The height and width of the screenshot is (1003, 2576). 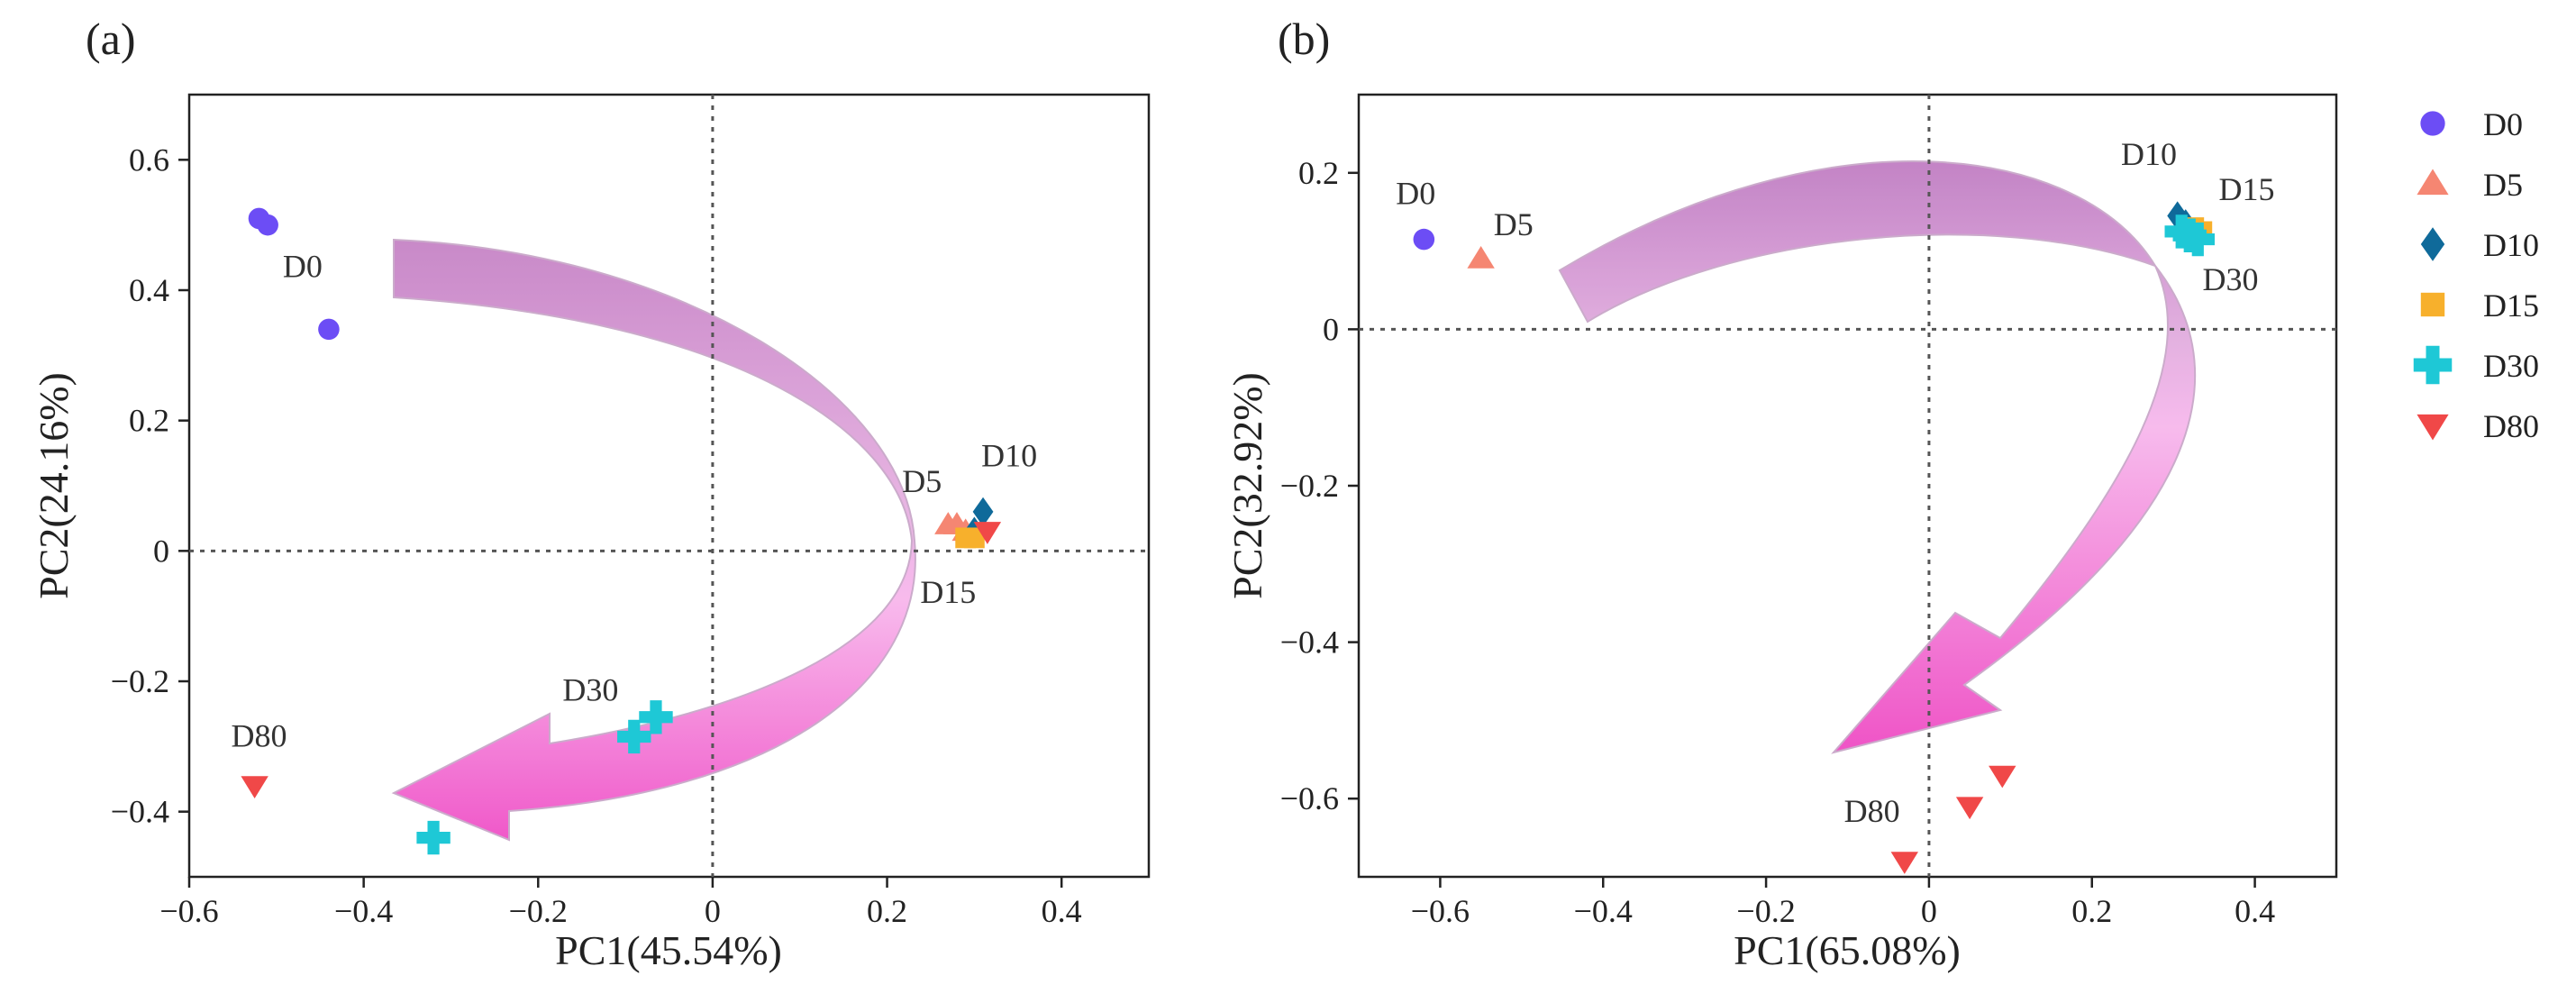 I want to click on panel-a-x-tick-label: 0, so click(x=713, y=911).